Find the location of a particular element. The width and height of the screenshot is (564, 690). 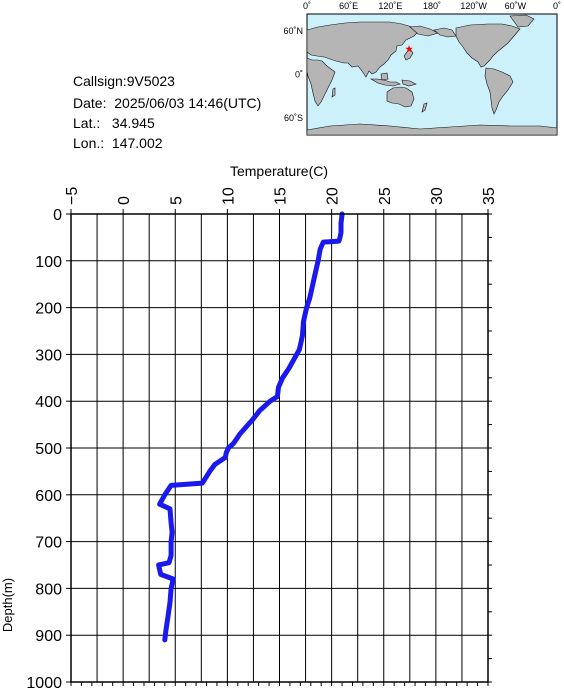

land-australia is located at coordinates (400, 97).